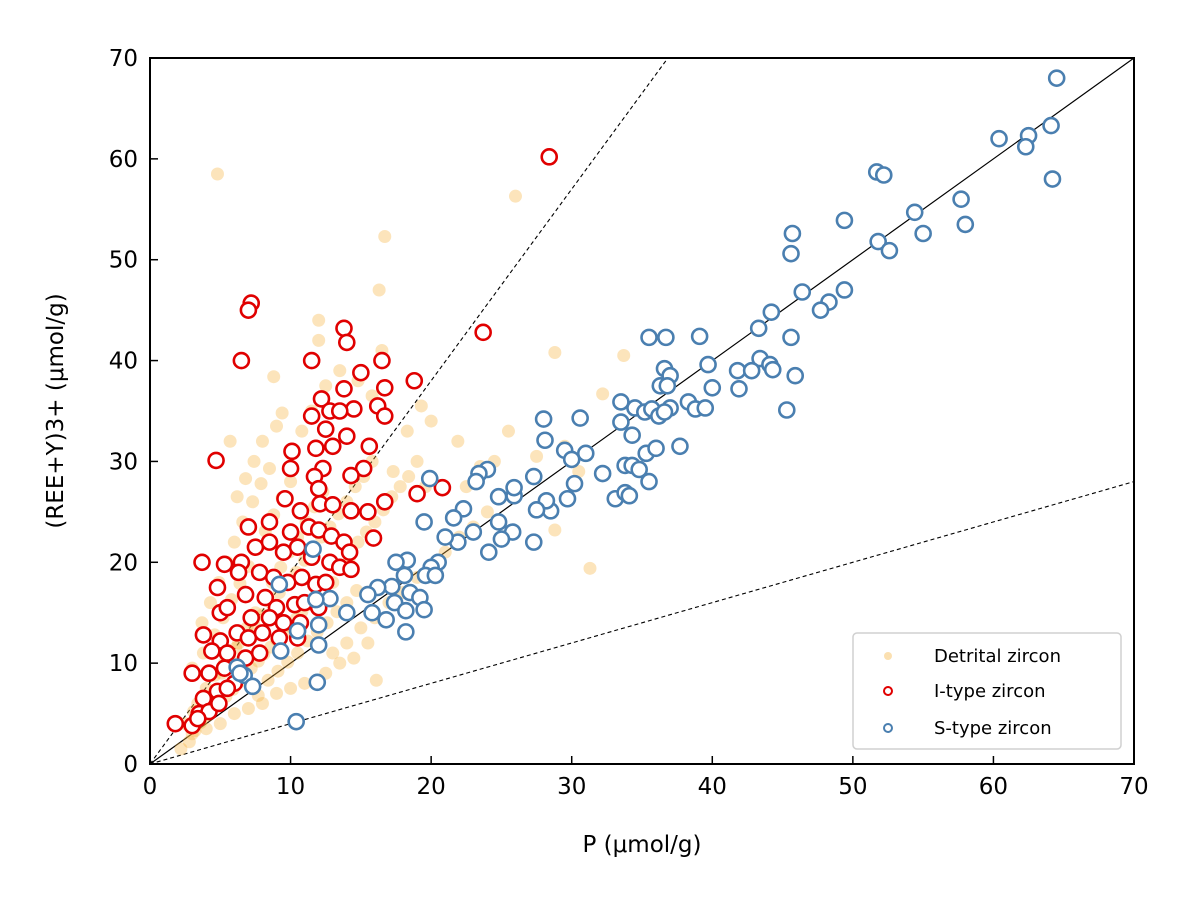 This screenshot has width=1200, height=900. I want to click on y-tick-label: 40, so click(123, 362).